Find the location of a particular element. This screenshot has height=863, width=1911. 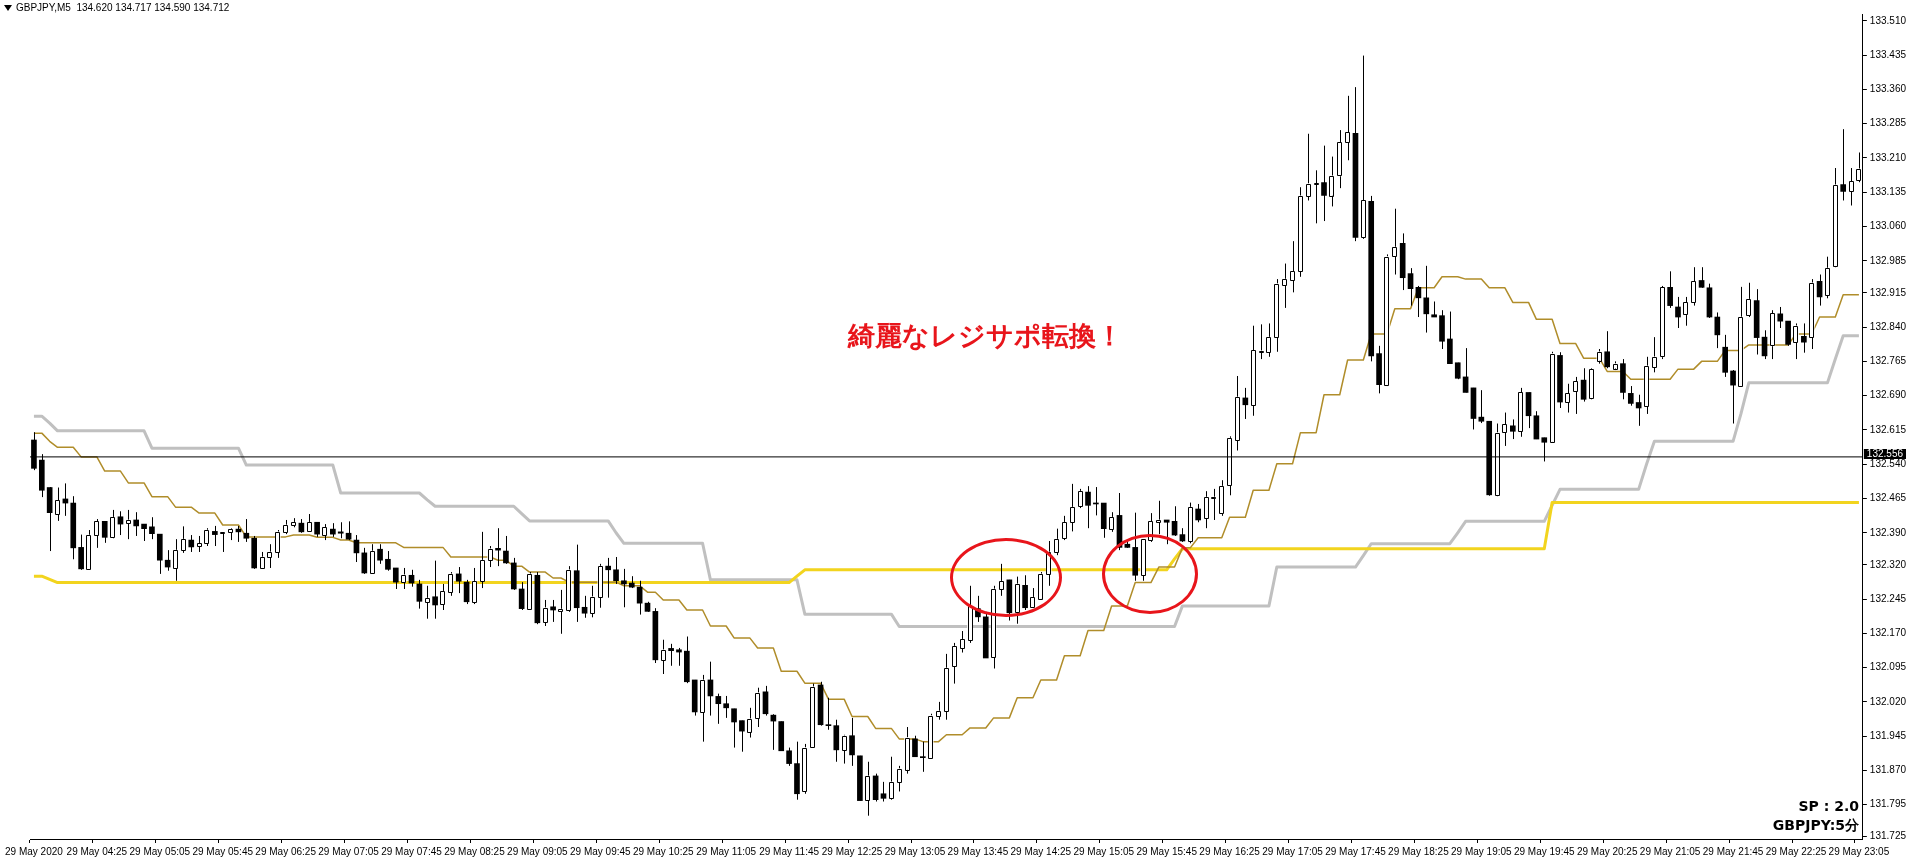

y-tick-label: 132.985 is located at coordinates (1888, 260).